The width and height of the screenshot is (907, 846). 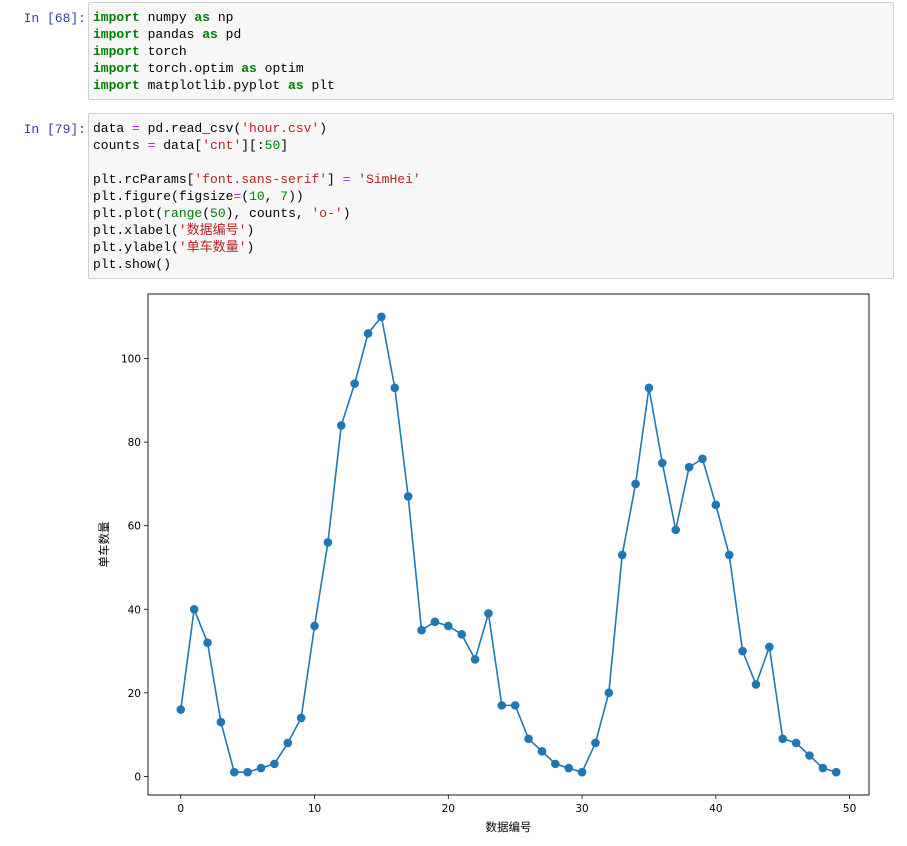 What do you see at coordinates (261, 179) in the screenshot?
I see `code-token: 'font.sans-serif'` at bounding box center [261, 179].